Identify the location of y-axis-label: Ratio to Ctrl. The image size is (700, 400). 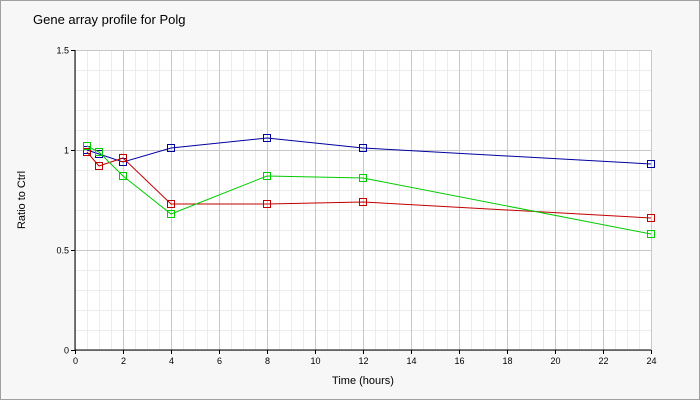
(22, 200).